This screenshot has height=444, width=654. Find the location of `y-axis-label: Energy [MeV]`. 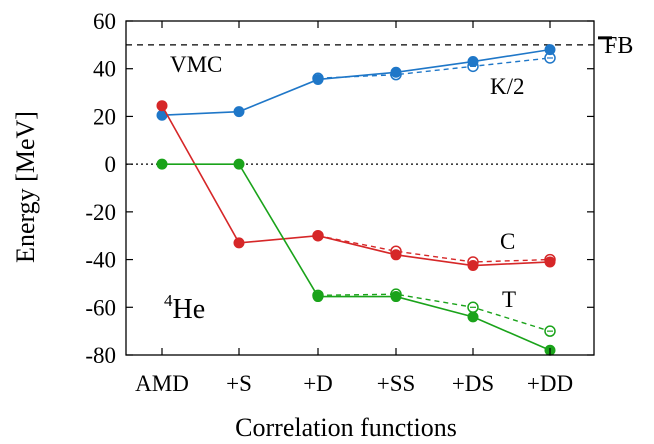

y-axis-label: Energy [MeV] is located at coordinates (25, 187).